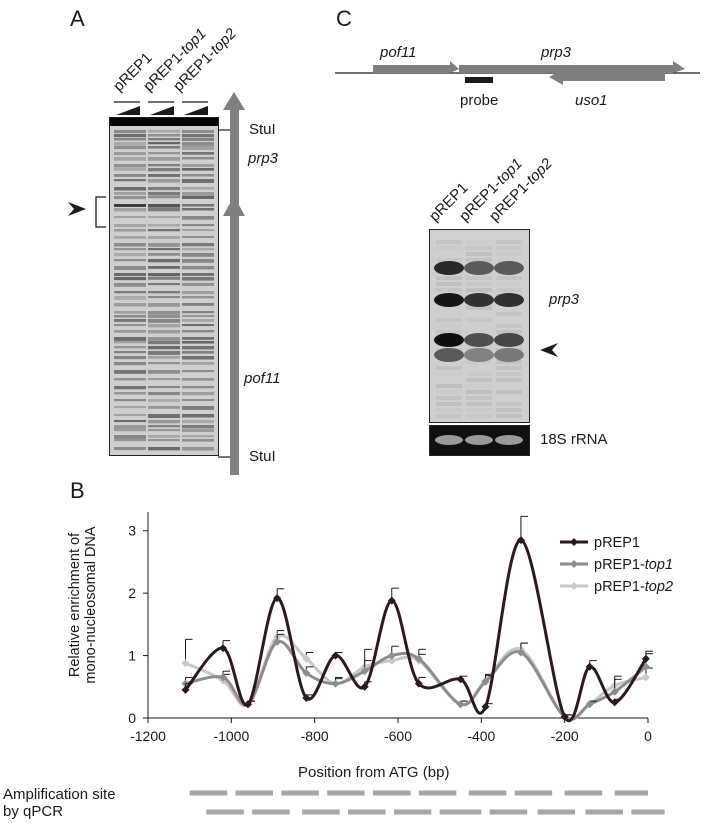 The height and width of the screenshot is (823, 704). I want to click on y-tick-label: 3, so click(132, 531).